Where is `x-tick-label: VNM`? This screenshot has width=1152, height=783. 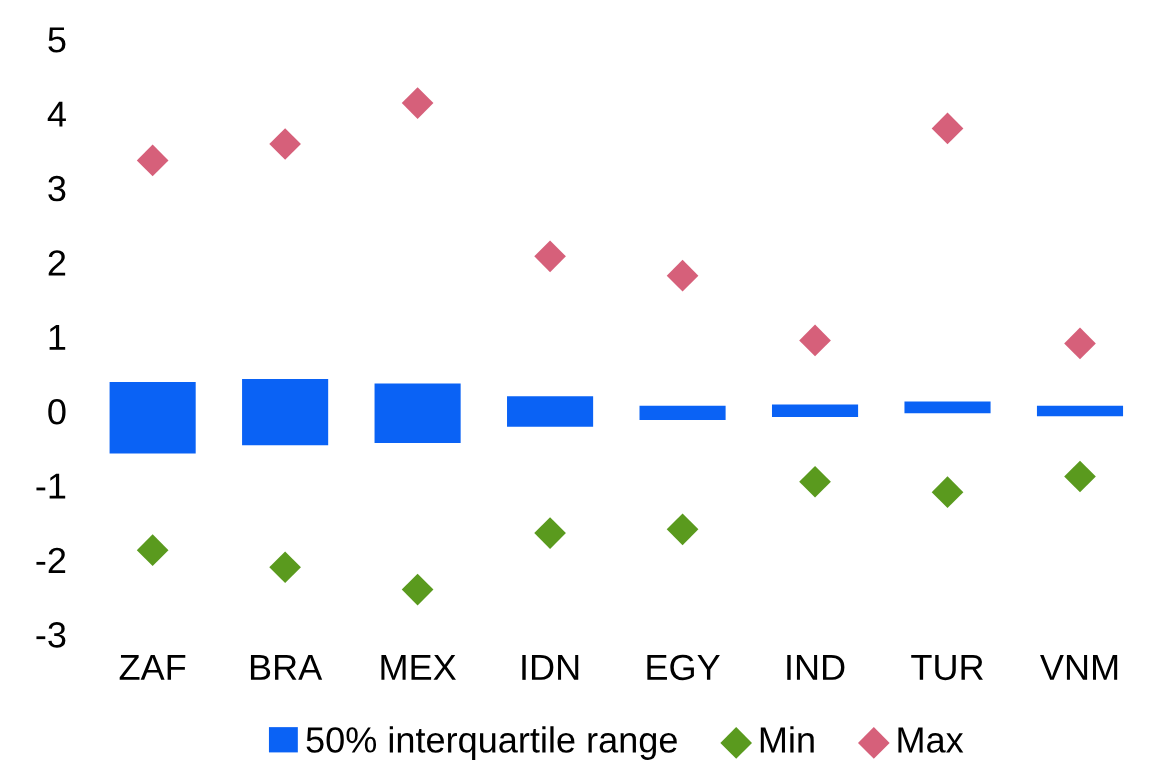
x-tick-label: VNM is located at coordinates (1079, 667).